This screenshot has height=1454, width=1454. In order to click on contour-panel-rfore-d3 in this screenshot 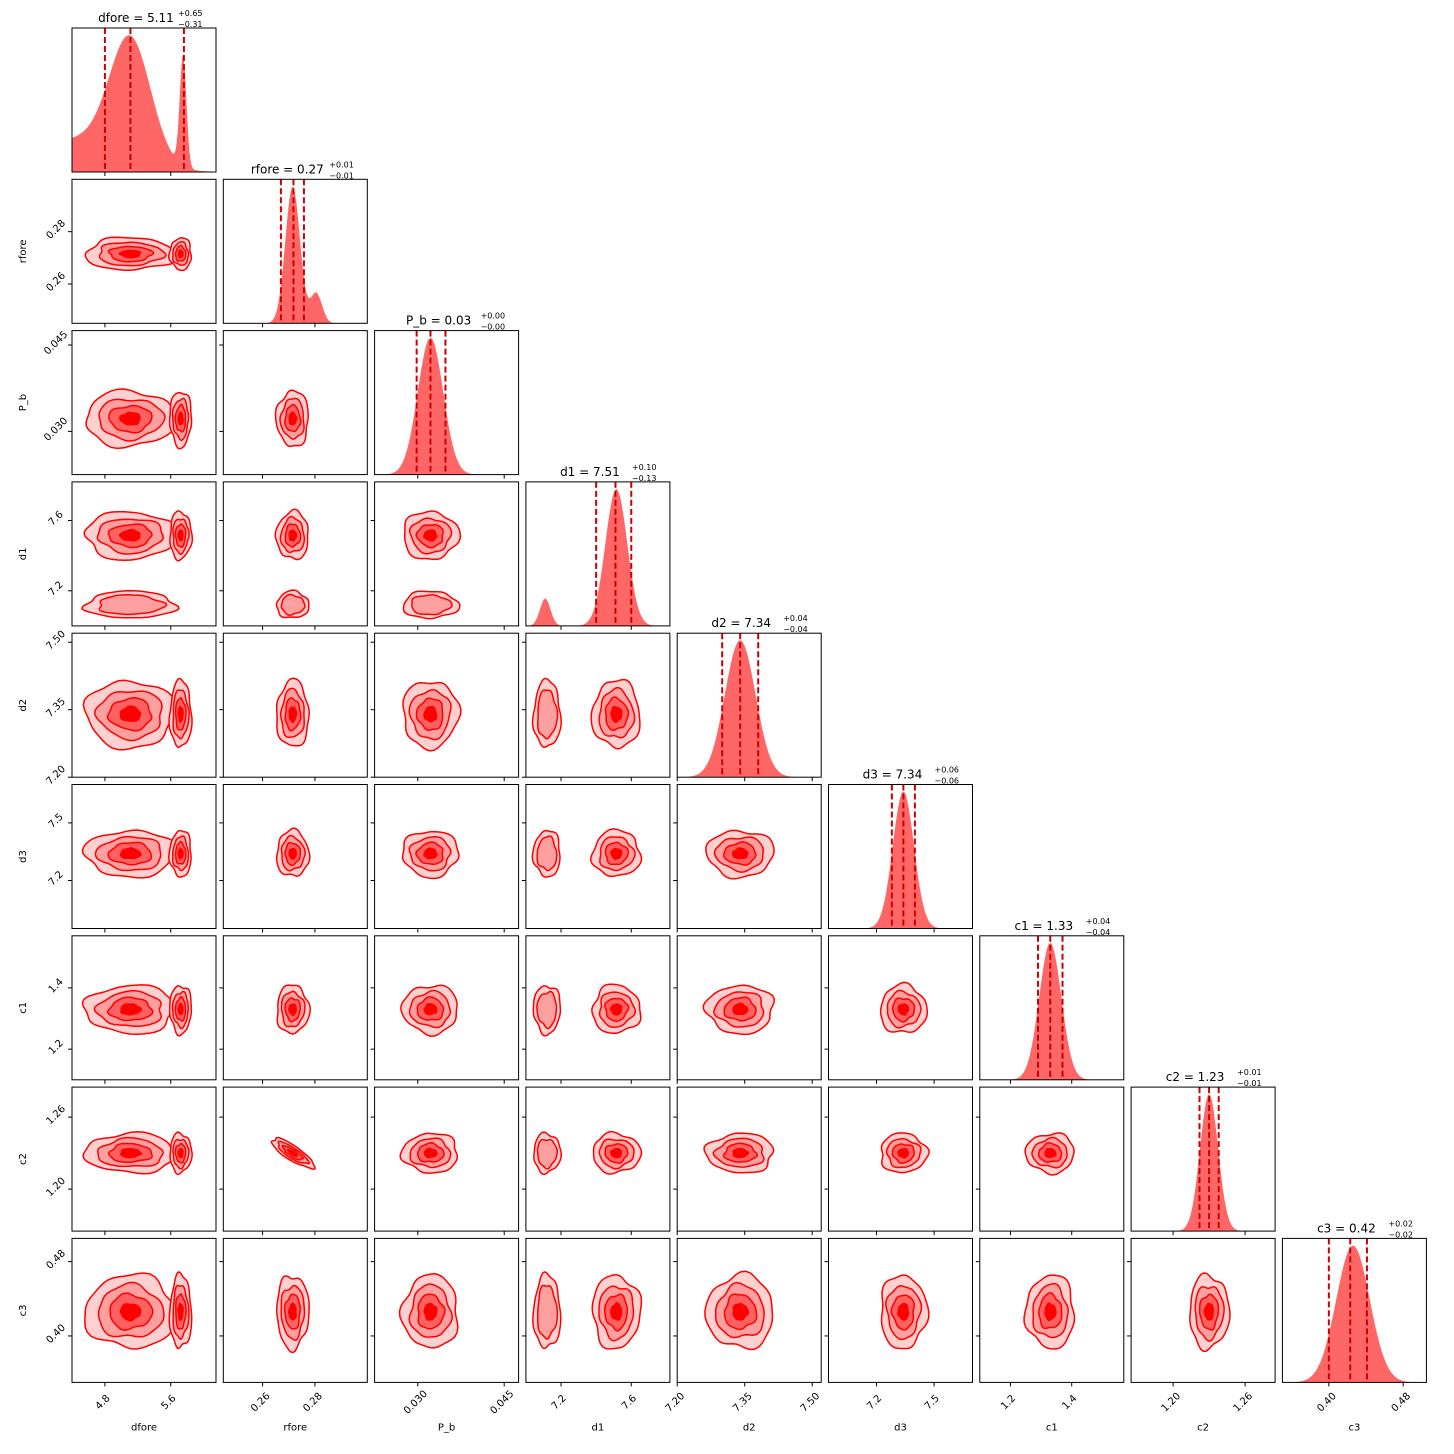, I will do `click(293, 858)`.